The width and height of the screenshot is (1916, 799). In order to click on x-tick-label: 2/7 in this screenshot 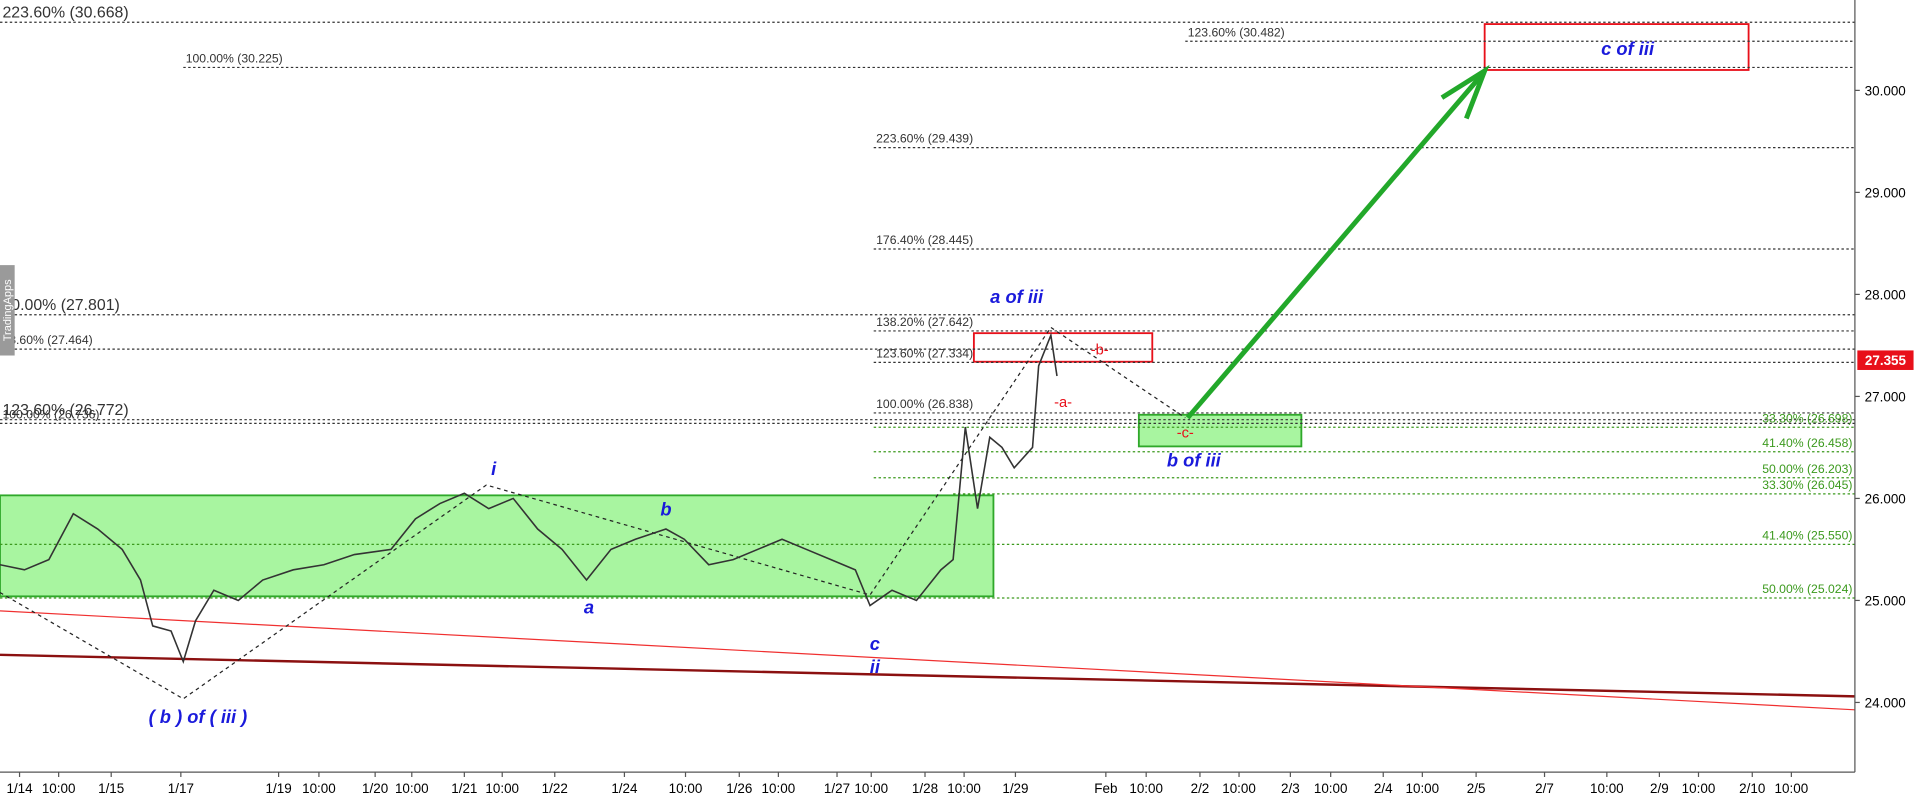, I will do `click(1544, 788)`.